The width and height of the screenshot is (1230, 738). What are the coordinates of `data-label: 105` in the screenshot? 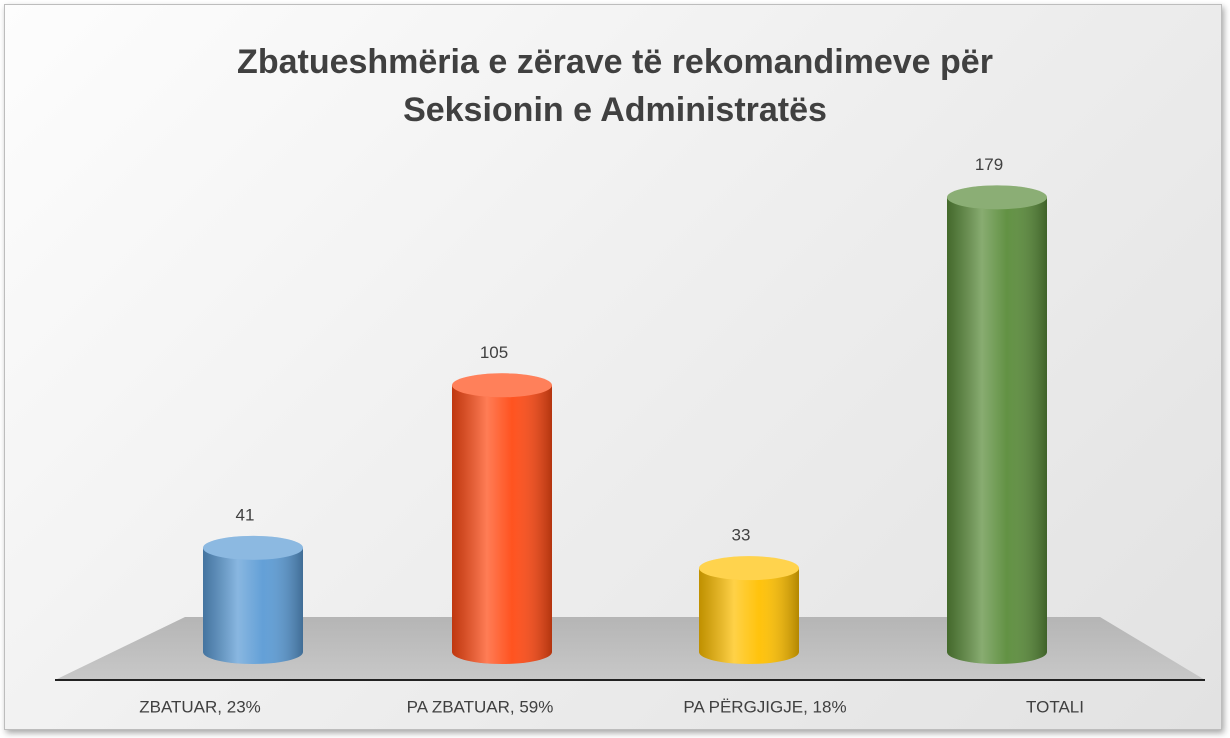 It's located at (494, 352).